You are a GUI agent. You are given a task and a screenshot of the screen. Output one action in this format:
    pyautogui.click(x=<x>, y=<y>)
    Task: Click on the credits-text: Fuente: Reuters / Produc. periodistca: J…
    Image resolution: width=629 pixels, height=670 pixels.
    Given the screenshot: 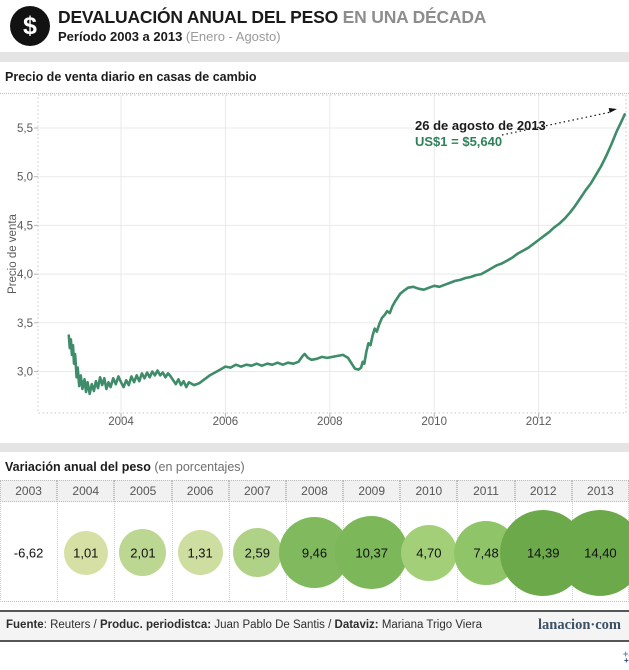 What is the action you would take?
    pyautogui.click(x=244, y=625)
    